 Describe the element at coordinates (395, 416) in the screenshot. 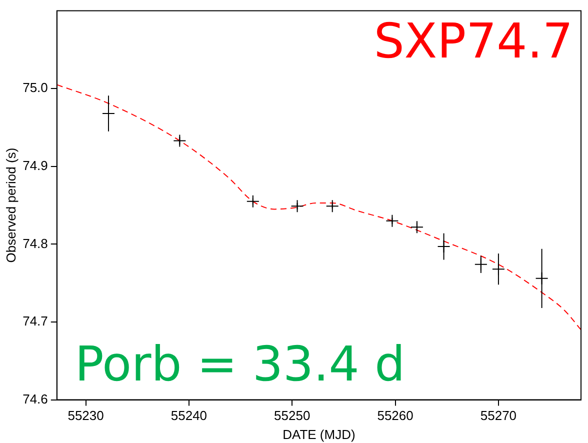

I see `x-tick-label: 55260` at that location.